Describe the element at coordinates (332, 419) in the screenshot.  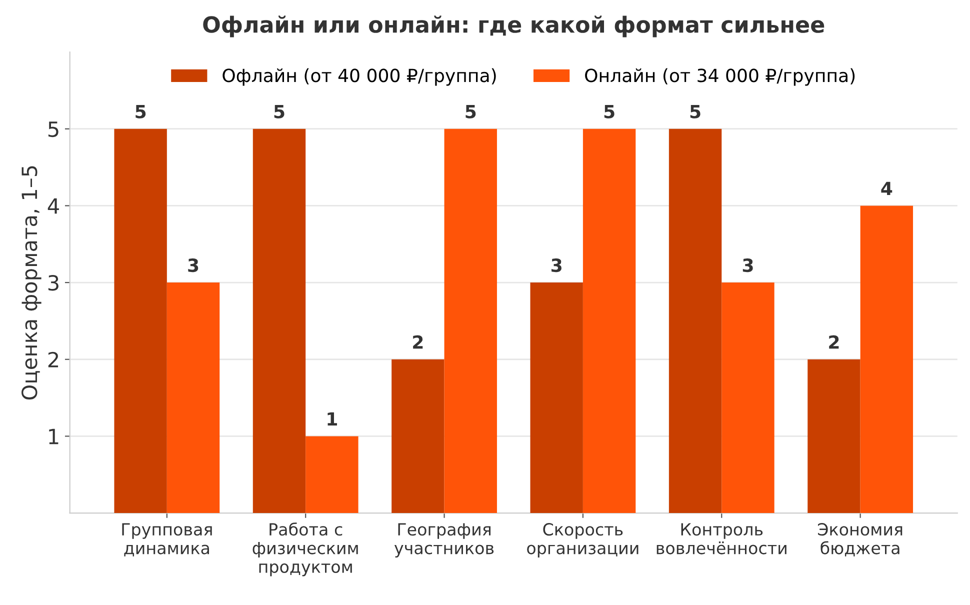
I see `data-label: 1` at that location.